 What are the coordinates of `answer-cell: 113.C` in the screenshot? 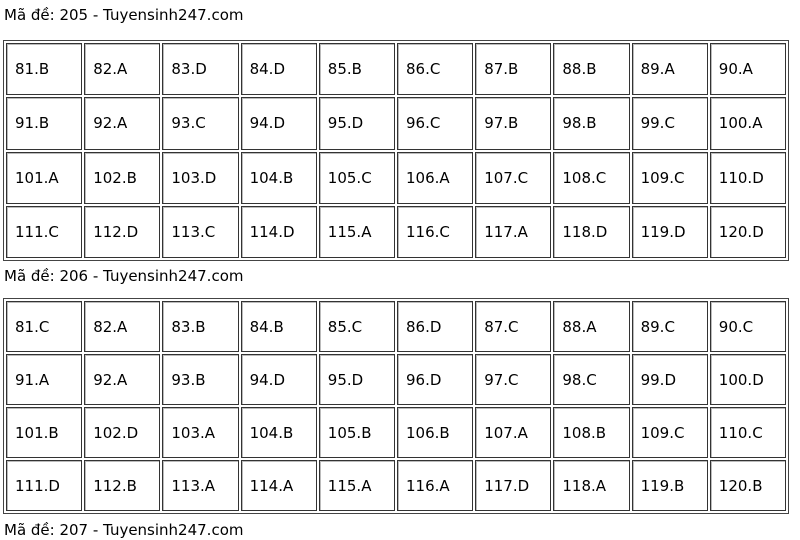 It's located at (200, 231).